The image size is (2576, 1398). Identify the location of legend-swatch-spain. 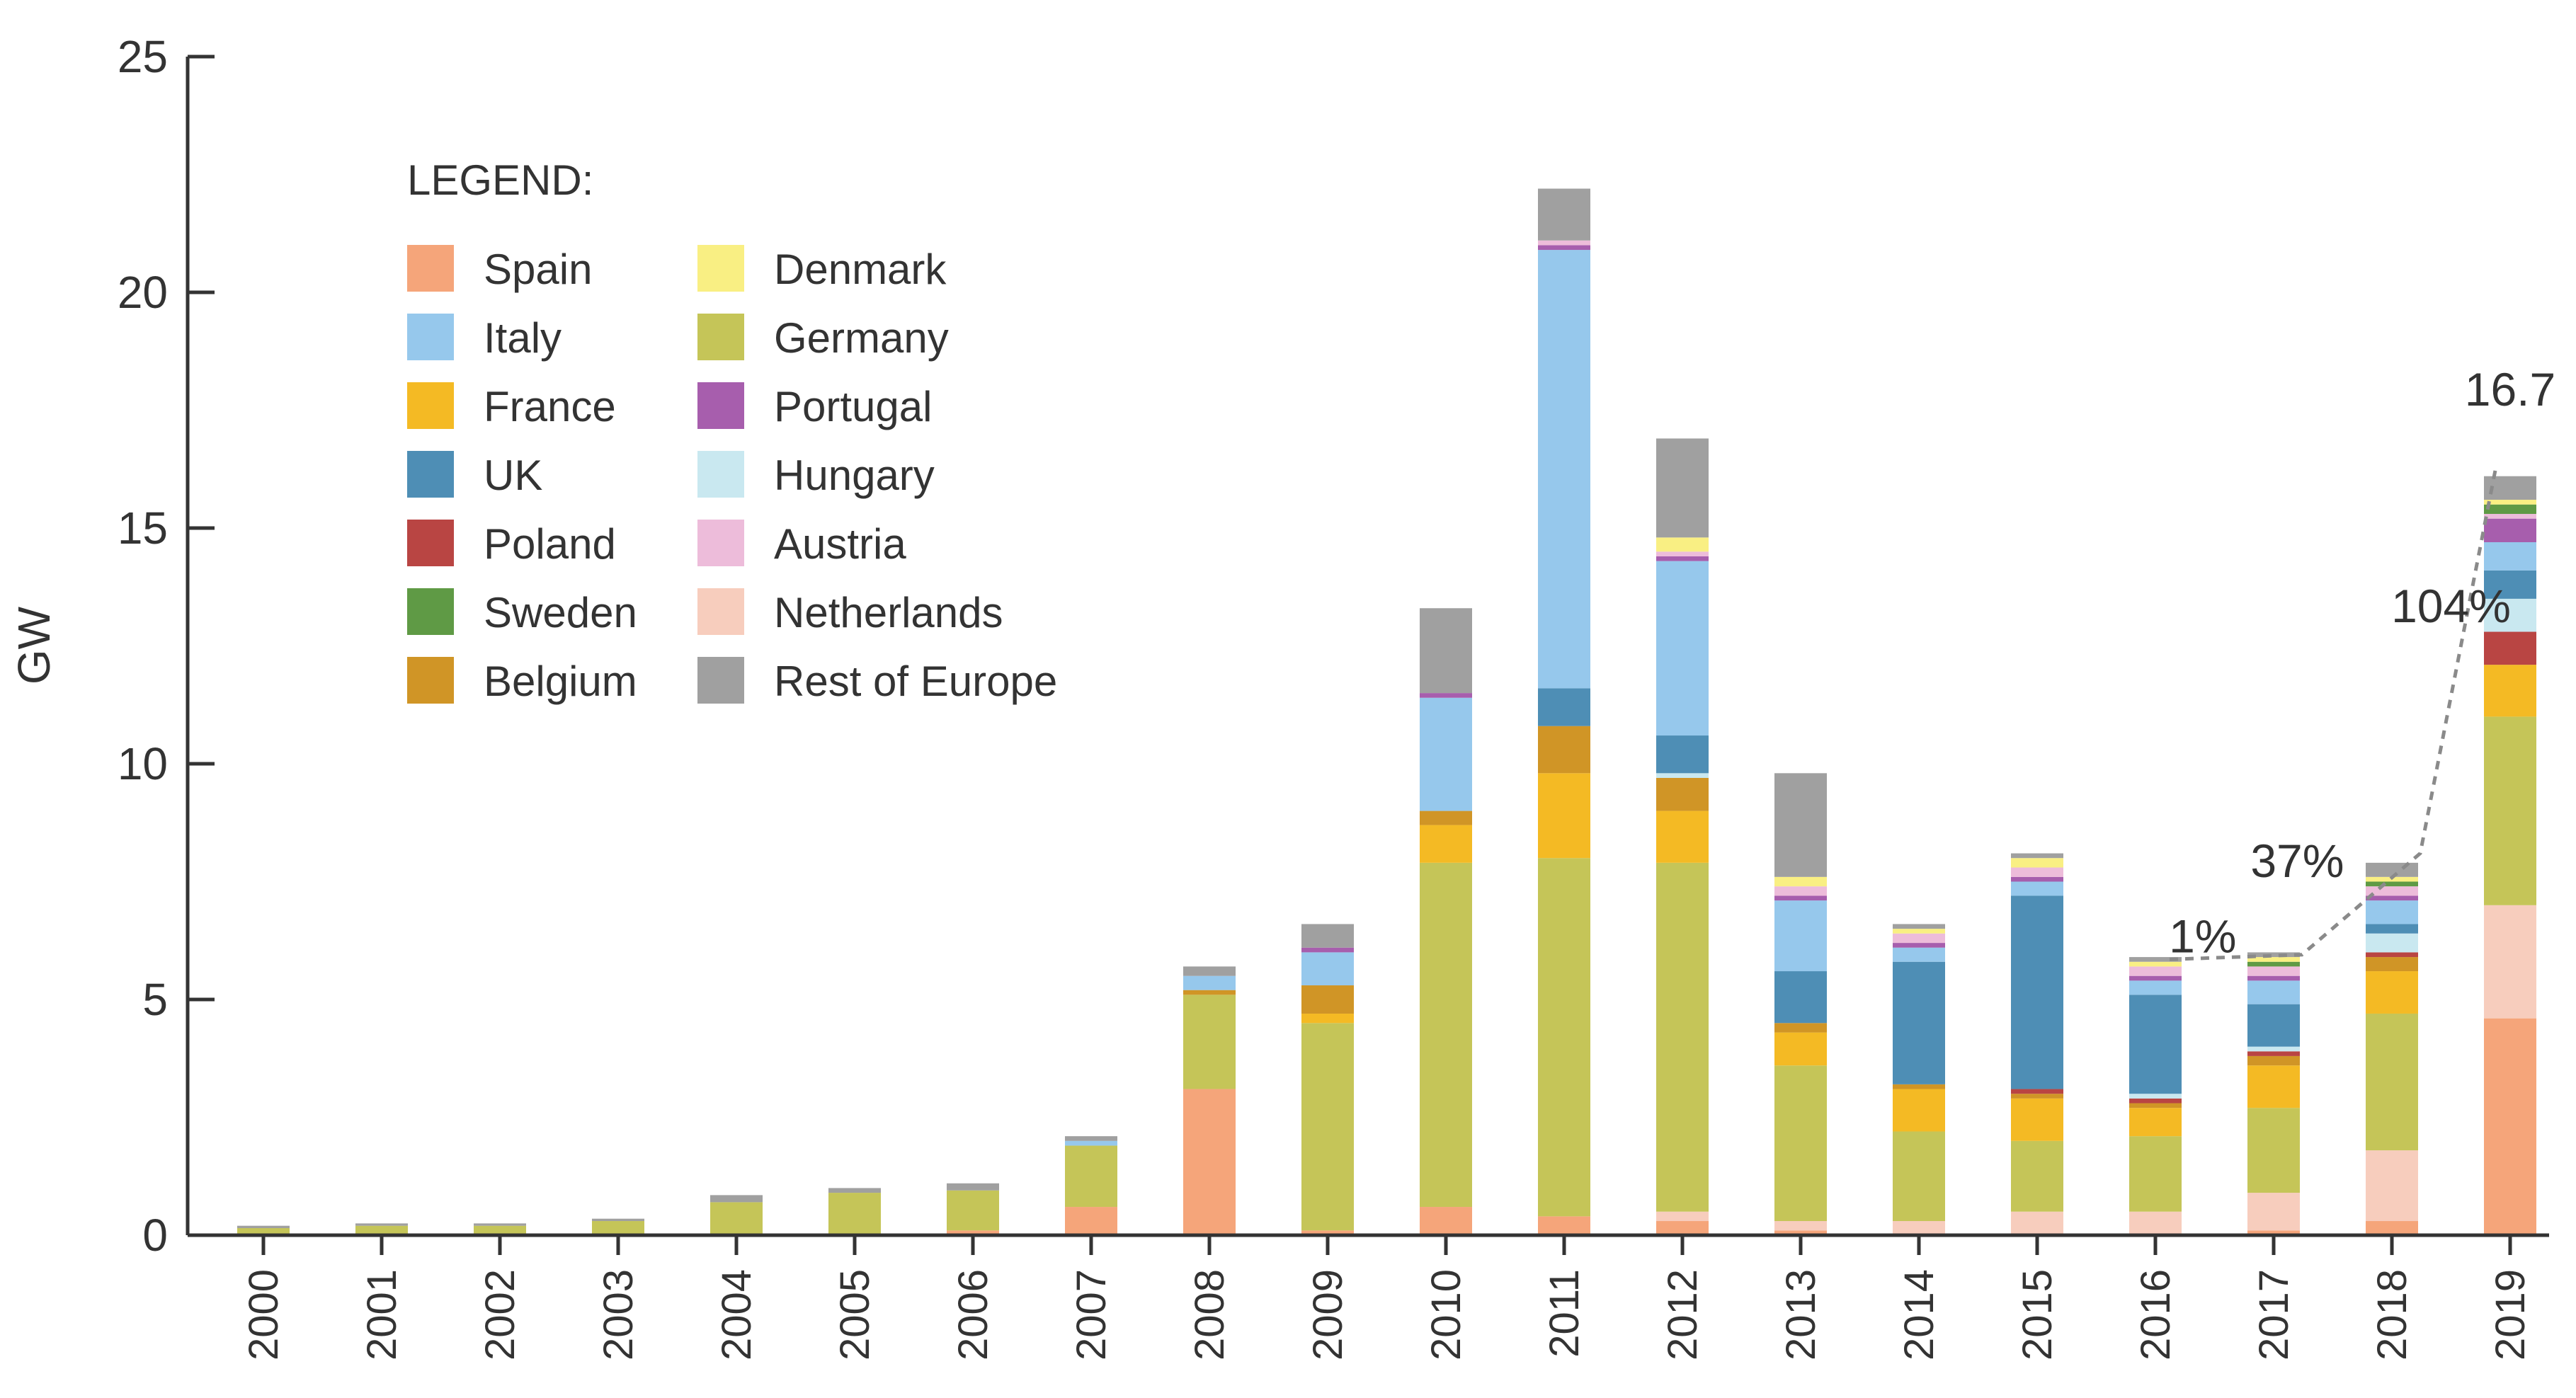
(431, 268).